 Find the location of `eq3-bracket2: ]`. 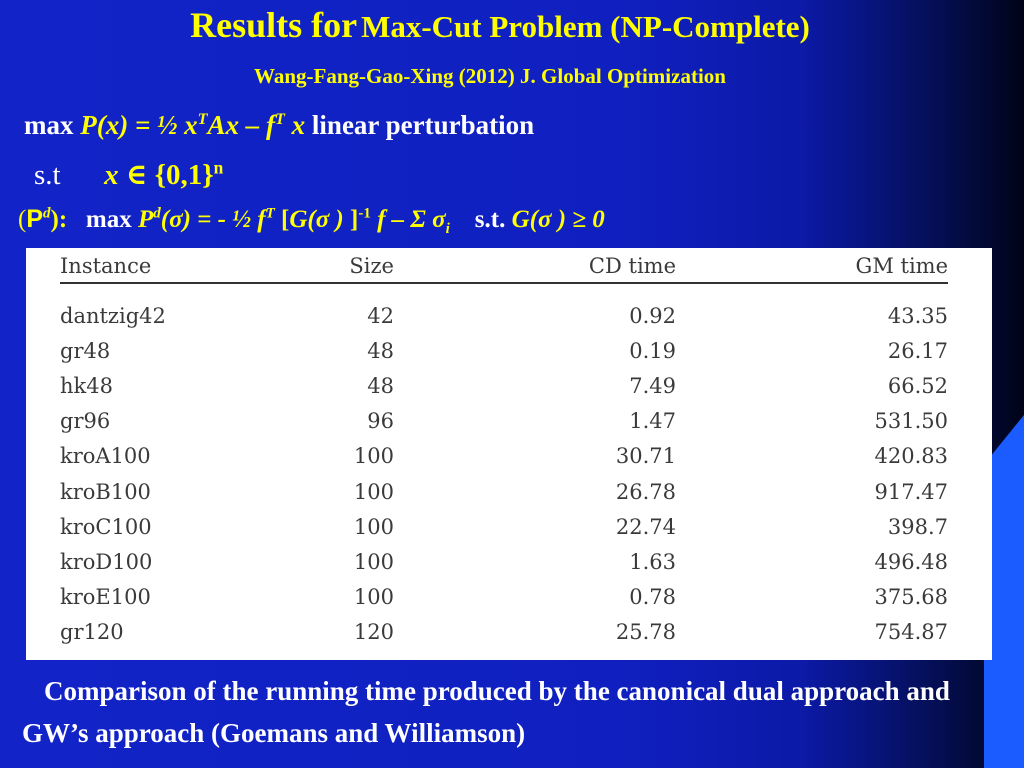

eq3-bracket2: ] is located at coordinates (351, 219).